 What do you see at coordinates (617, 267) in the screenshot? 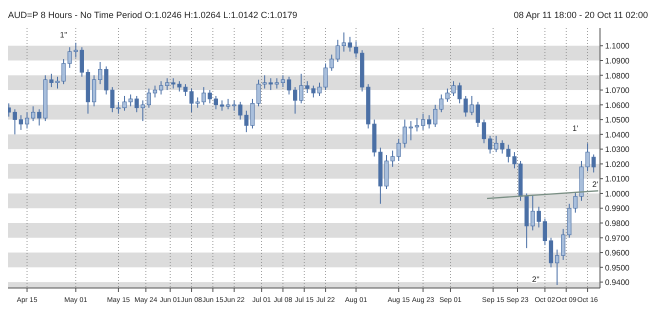
I see `y-tick-label: 0.9500` at bounding box center [617, 267].